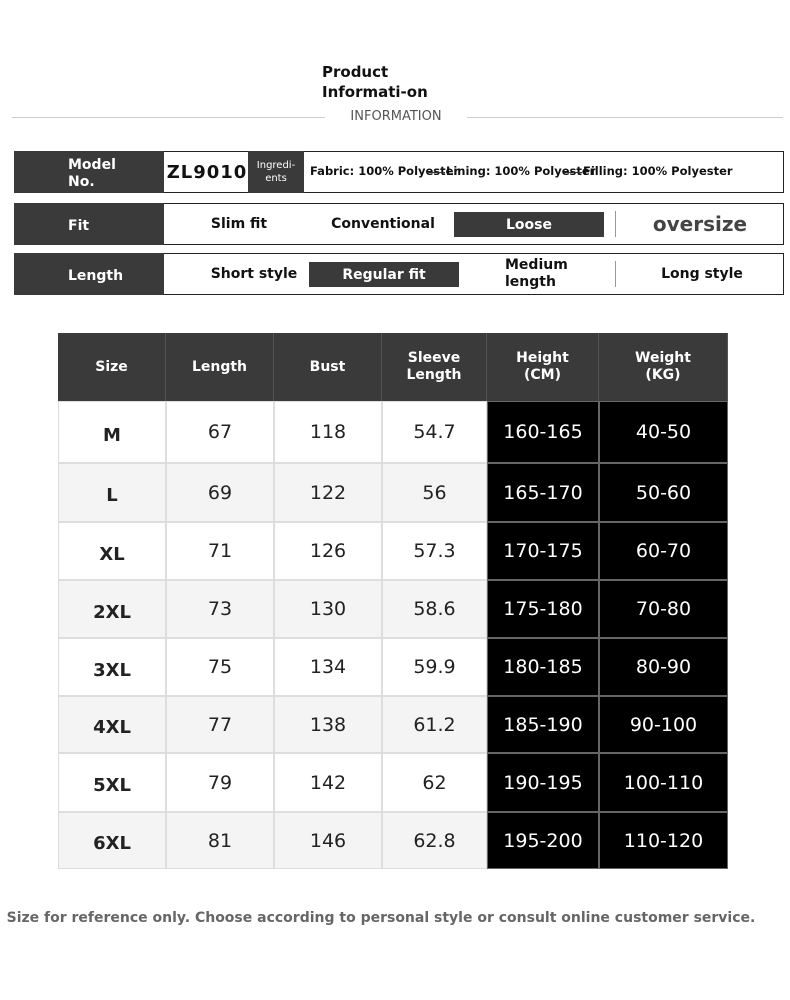 The height and width of the screenshot is (1000, 790). Describe the element at coordinates (434, 492) in the screenshot. I see `table-cell: 56` at that location.